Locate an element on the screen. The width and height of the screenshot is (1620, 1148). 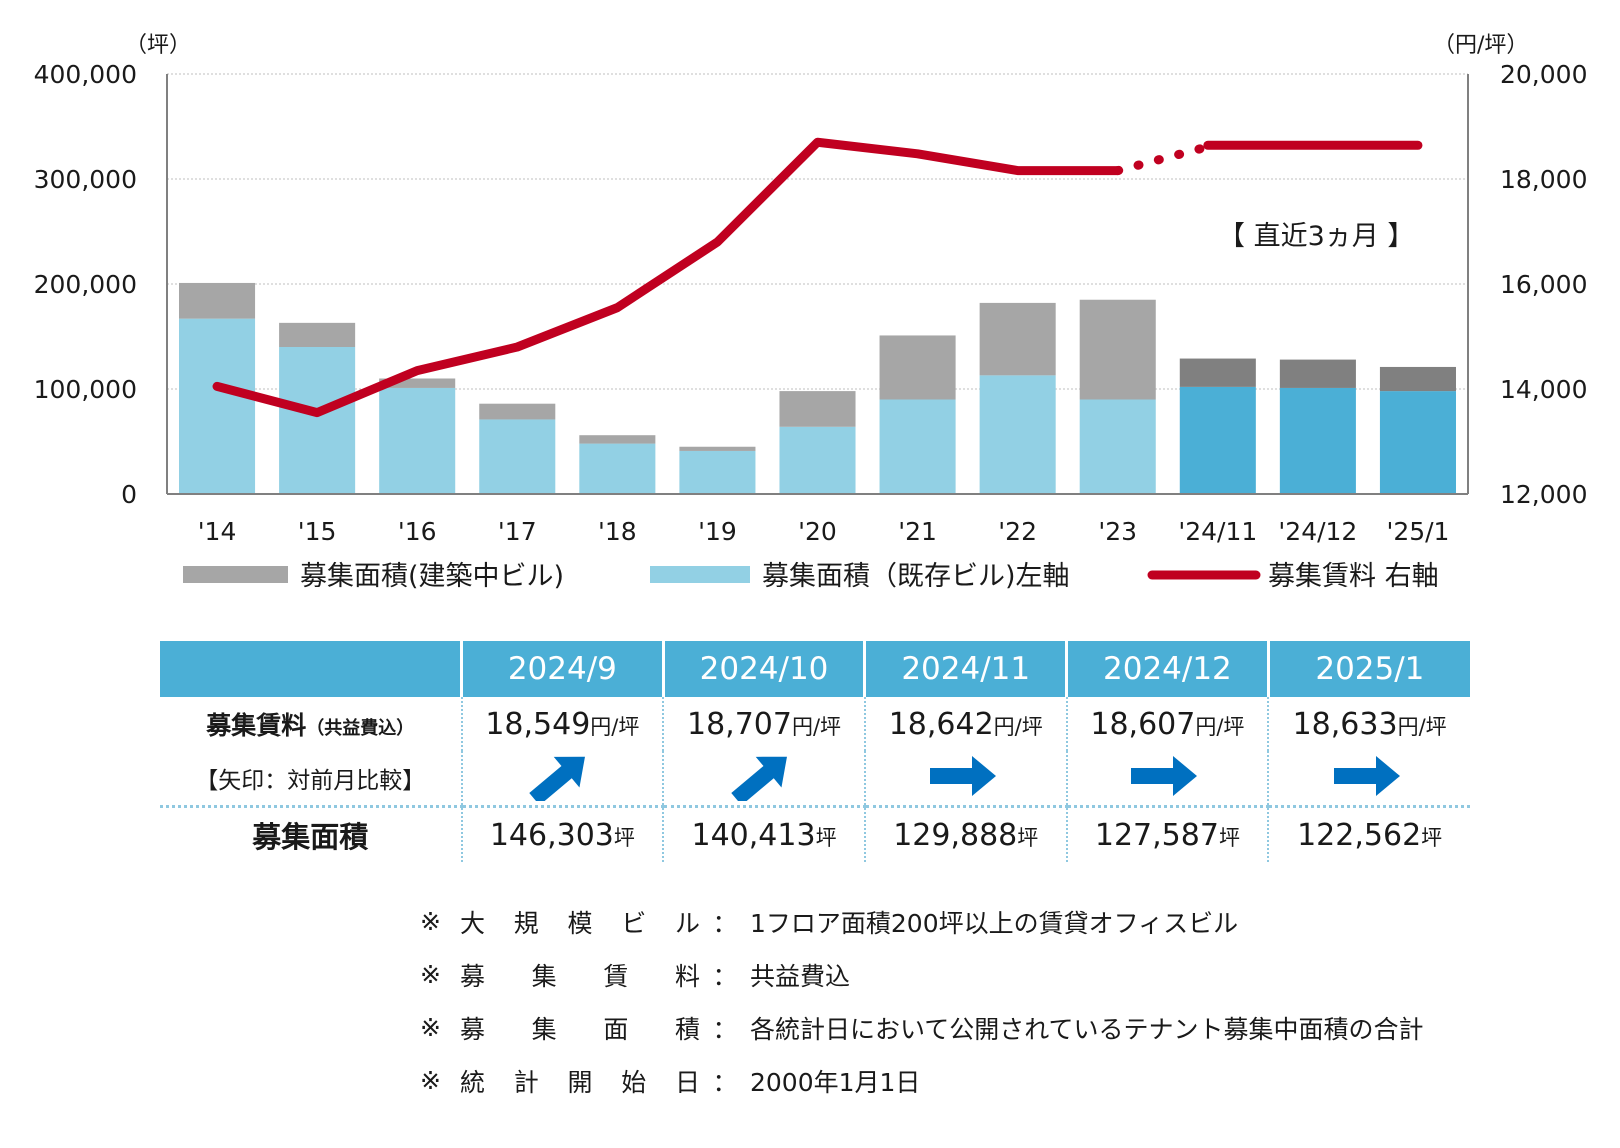
footnote-value: 2000年1月1日 is located at coordinates (835, 1082).